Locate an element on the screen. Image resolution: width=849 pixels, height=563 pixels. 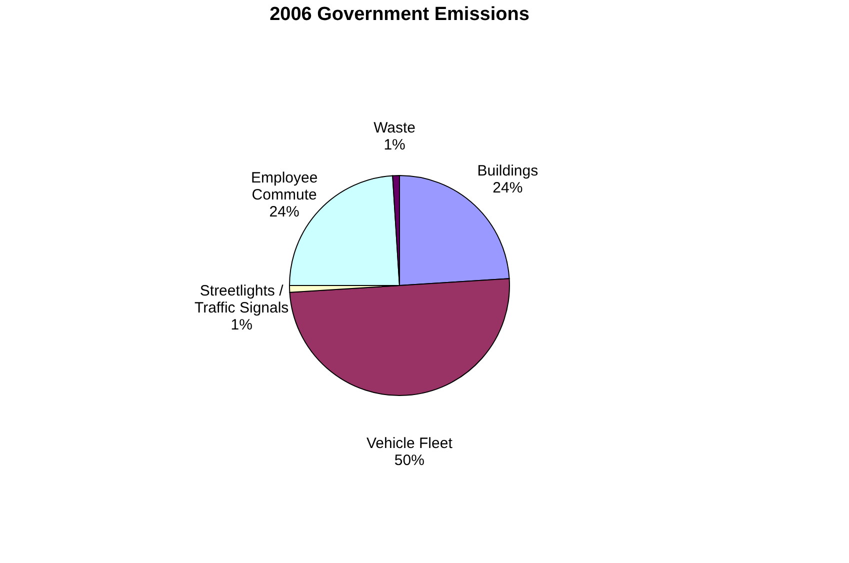
slice-label: Vehicle Fleet is located at coordinates (410, 443).